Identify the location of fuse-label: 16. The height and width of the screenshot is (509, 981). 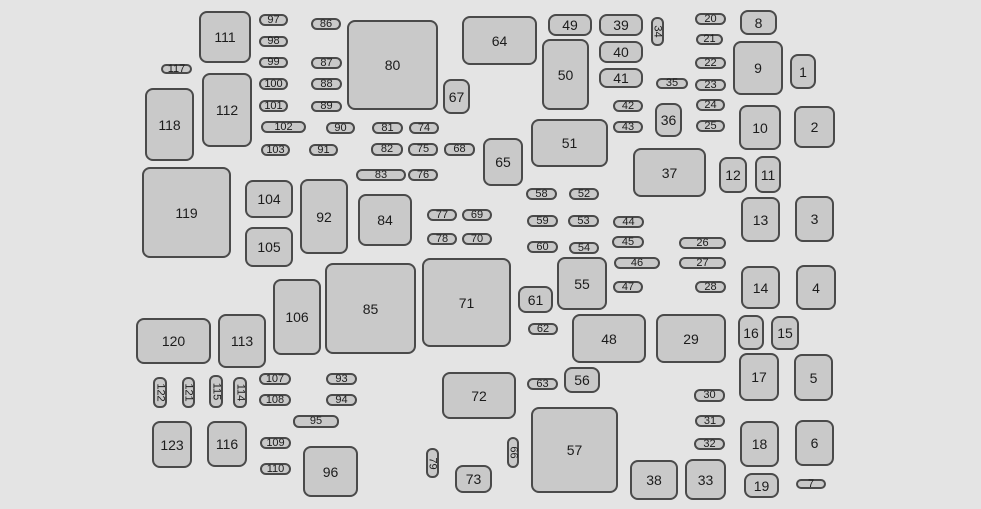
(751, 332).